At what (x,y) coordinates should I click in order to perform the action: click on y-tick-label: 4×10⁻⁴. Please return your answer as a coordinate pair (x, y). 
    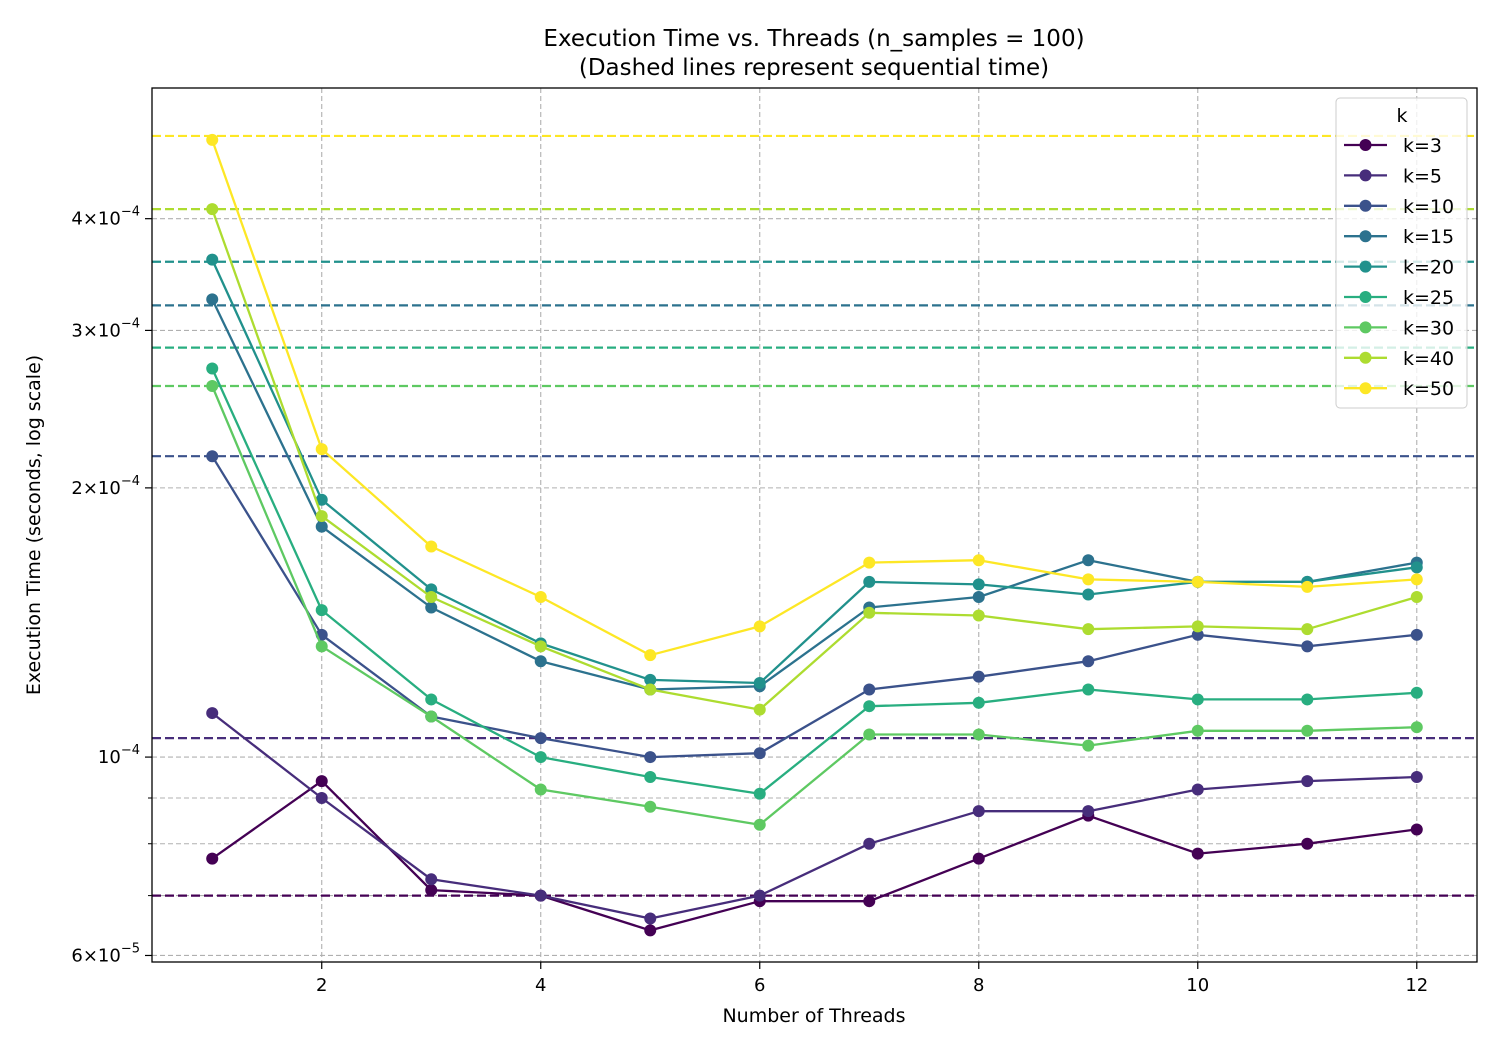
    Looking at the image, I should click on (105, 217).